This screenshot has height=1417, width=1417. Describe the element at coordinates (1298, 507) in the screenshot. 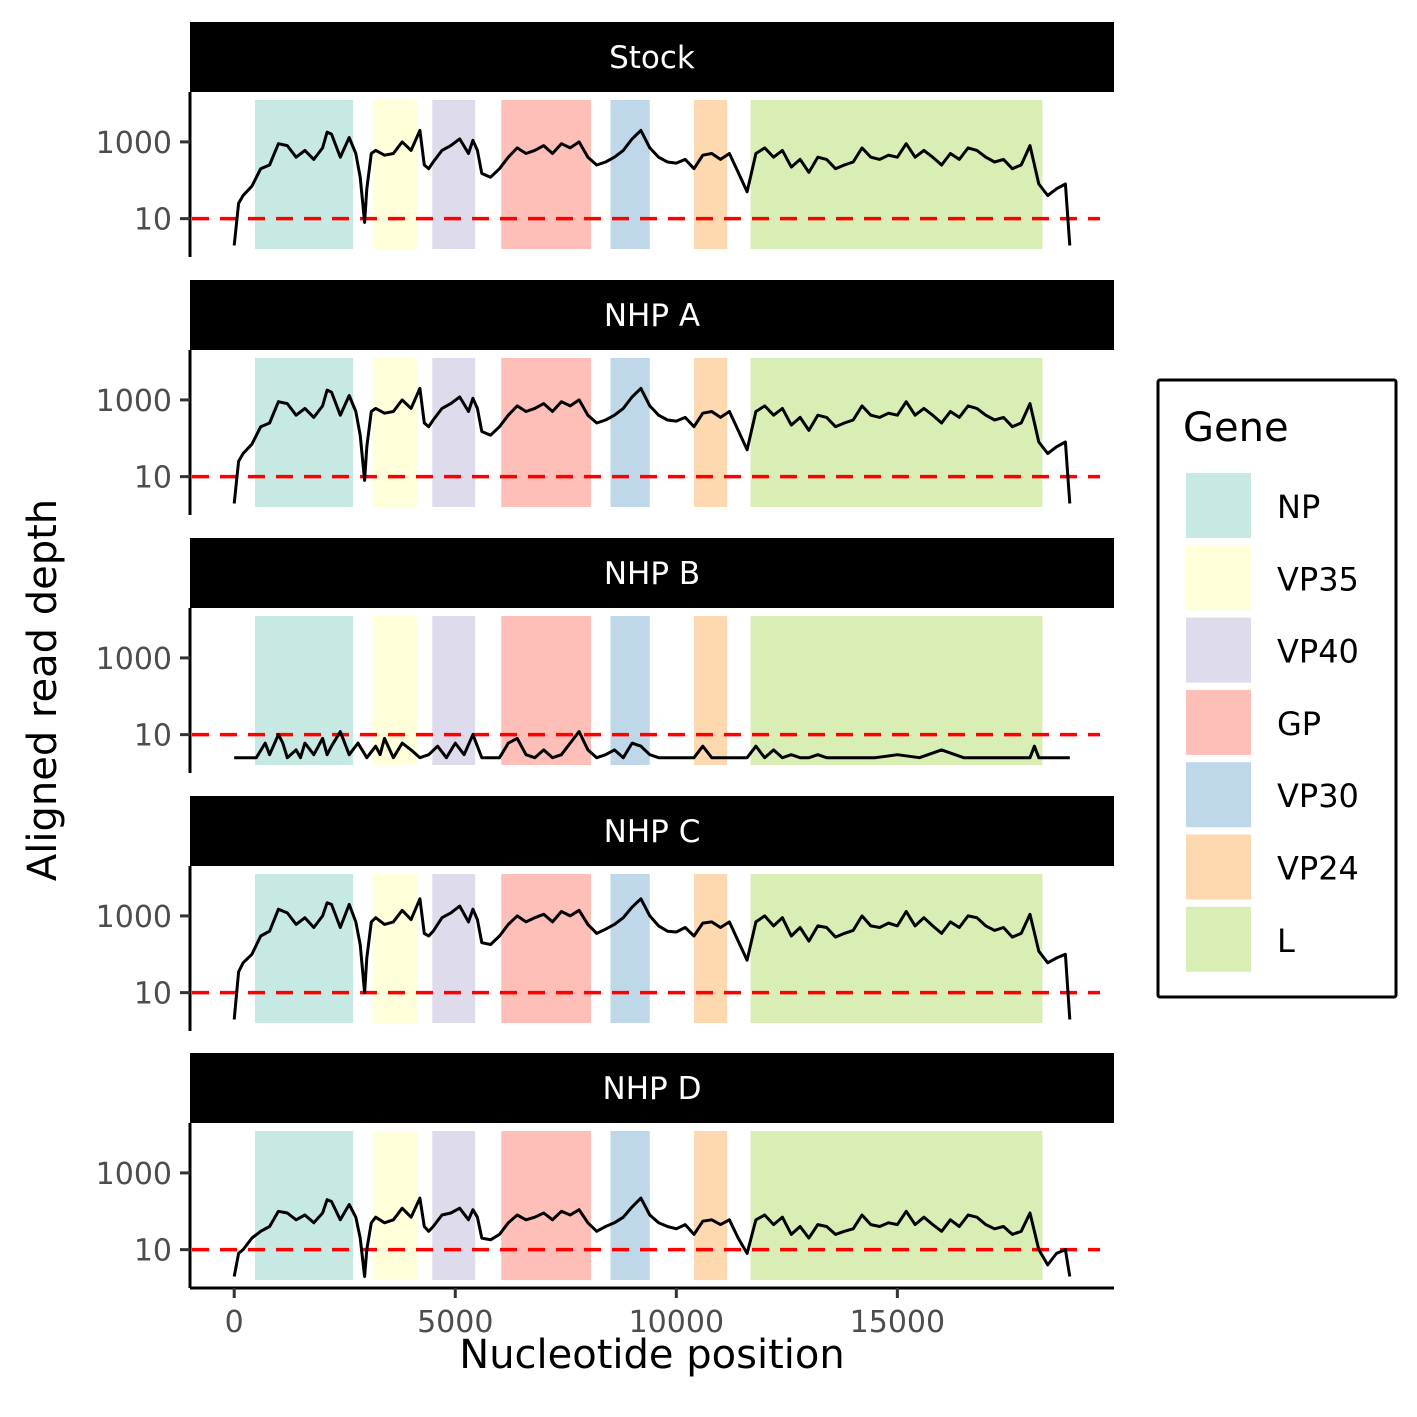

I see `legend-label-np: NP` at that location.